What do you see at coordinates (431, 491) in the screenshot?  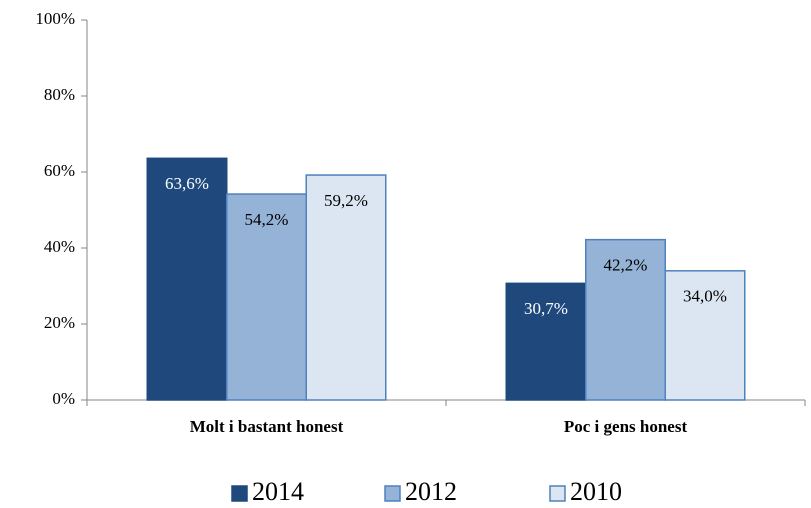 I see `legend-label: 2012` at bounding box center [431, 491].